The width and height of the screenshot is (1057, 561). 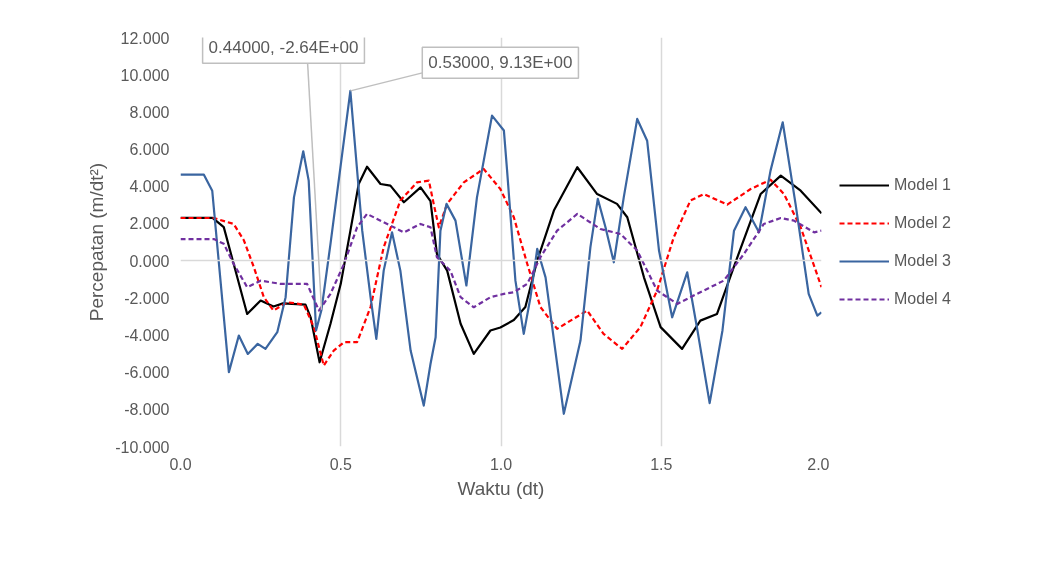 What do you see at coordinates (661, 464) in the screenshot?
I see `x-tick-label: 1.5` at bounding box center [661, 464].